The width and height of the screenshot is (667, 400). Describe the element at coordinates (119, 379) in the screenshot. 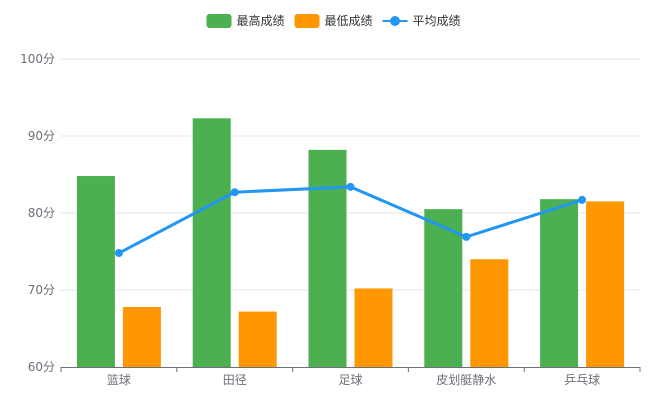

I see `x-tick-label: 篮球` at that location.